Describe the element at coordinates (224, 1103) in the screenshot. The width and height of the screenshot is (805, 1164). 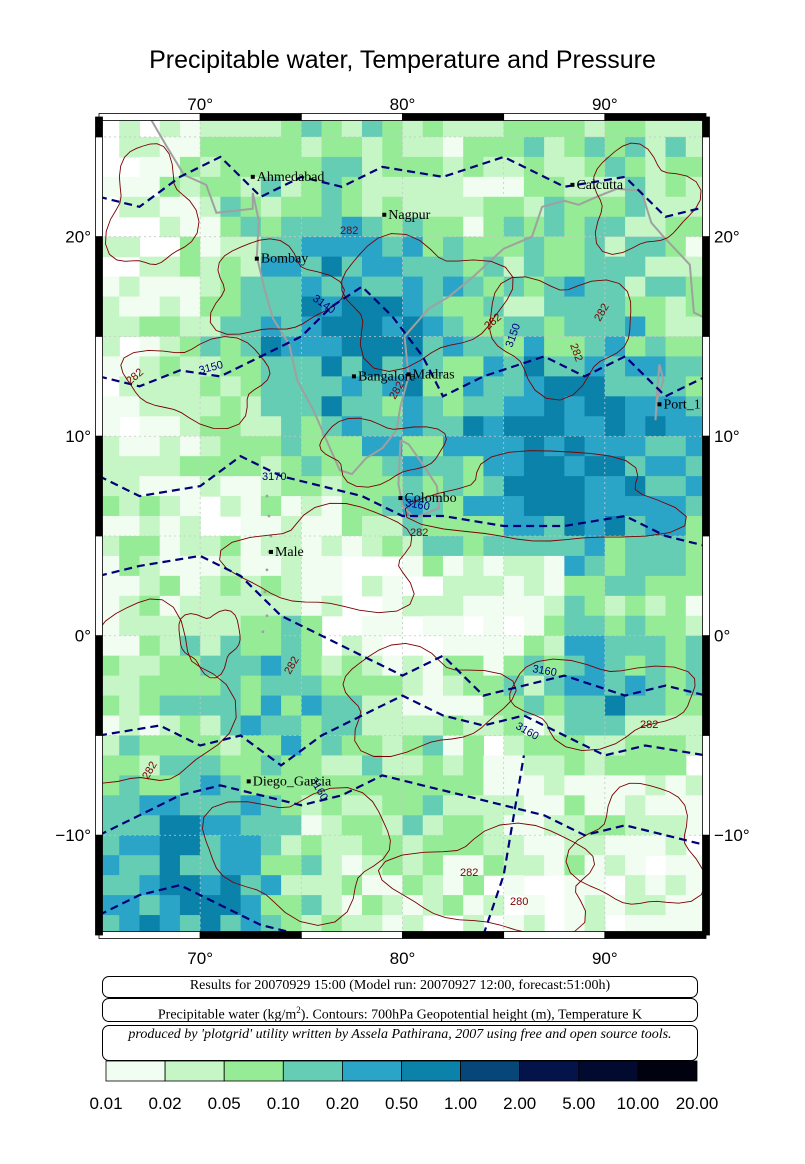
I see `colorbar-label: 0.05` at that location.